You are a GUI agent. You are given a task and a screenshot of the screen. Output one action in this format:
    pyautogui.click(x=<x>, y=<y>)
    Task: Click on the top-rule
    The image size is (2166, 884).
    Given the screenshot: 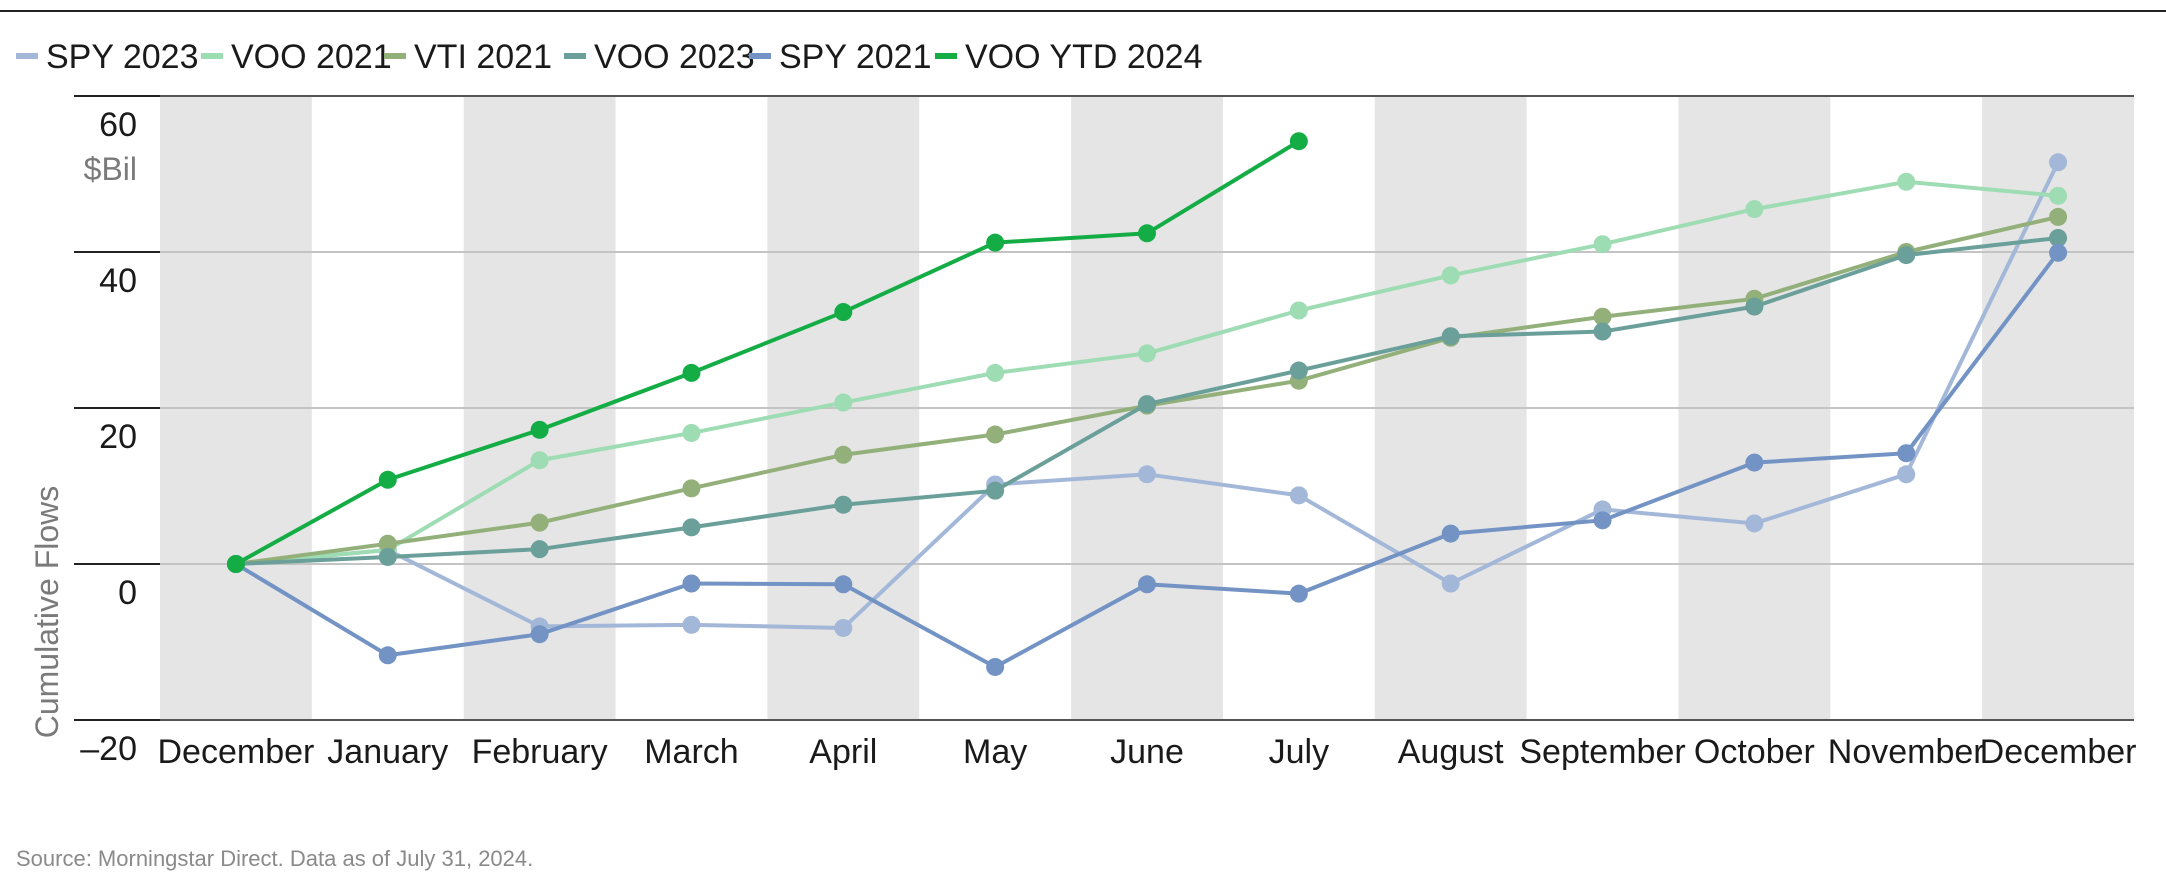 What is the action you would take?
    pyautogui.click(x=1083, y=11)
    